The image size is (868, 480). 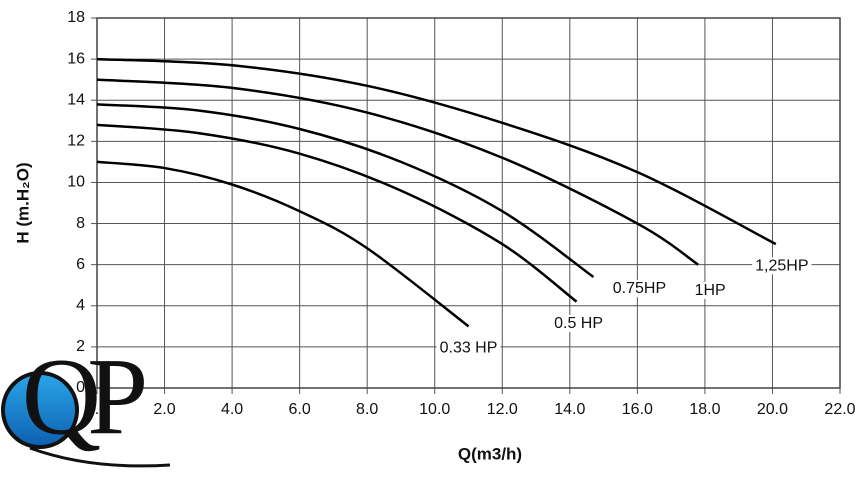 I want to click on x-tick-label: 22.0, so click(x=839, y=409).